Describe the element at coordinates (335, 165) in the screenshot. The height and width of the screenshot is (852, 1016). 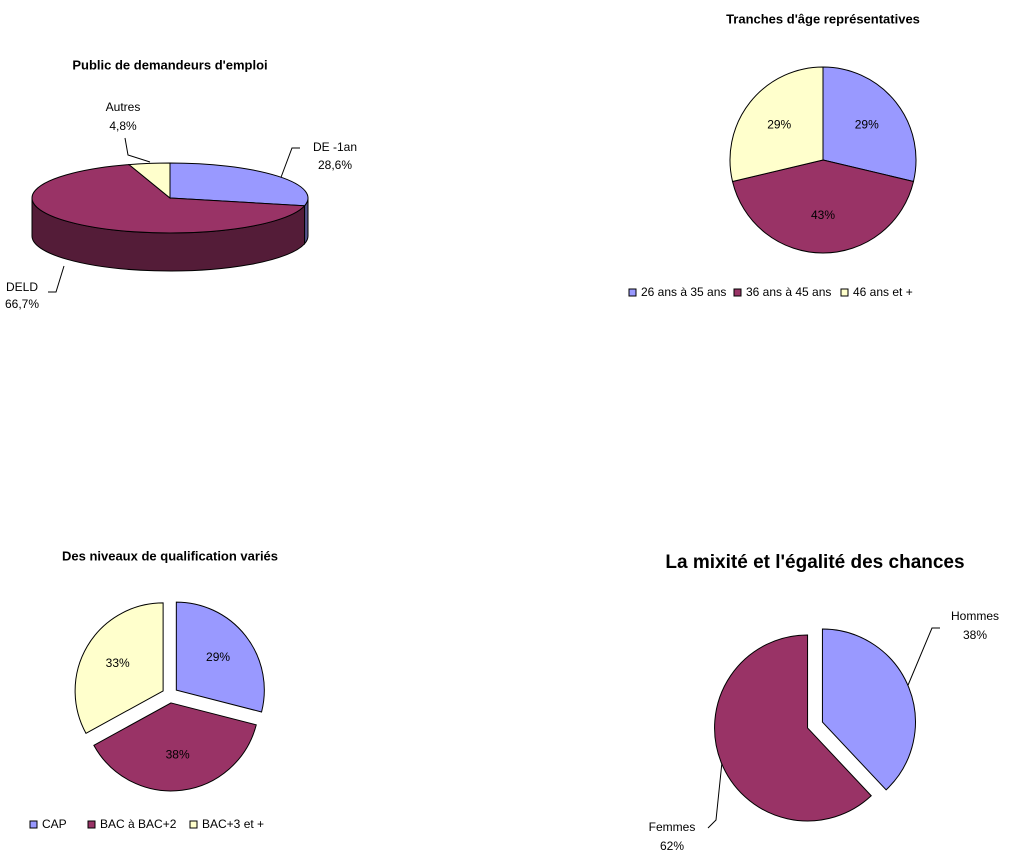
I see `slice-value-label: 28,6%` at that location.